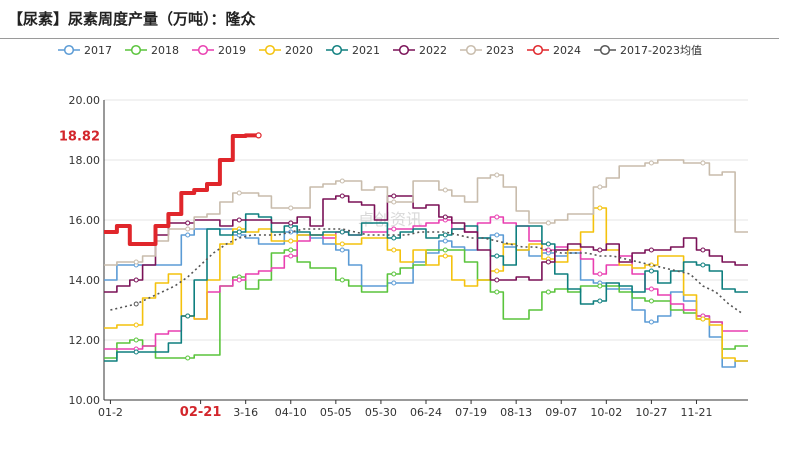  What do you see at coordinates (426, 412) in the screenshot?
I see `x-tick-label: 06-24` at bounding box center [426, 412].